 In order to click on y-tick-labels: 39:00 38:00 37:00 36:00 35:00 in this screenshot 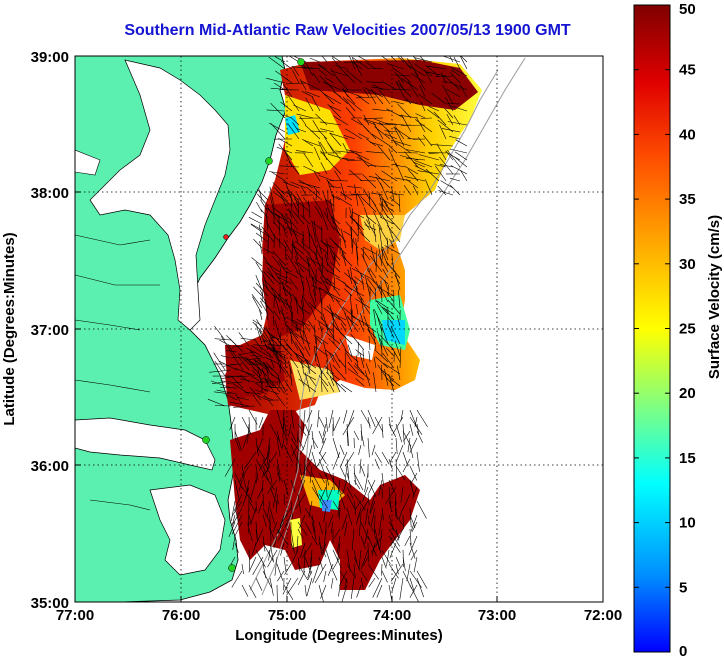, I will do `click(50, 330)`.